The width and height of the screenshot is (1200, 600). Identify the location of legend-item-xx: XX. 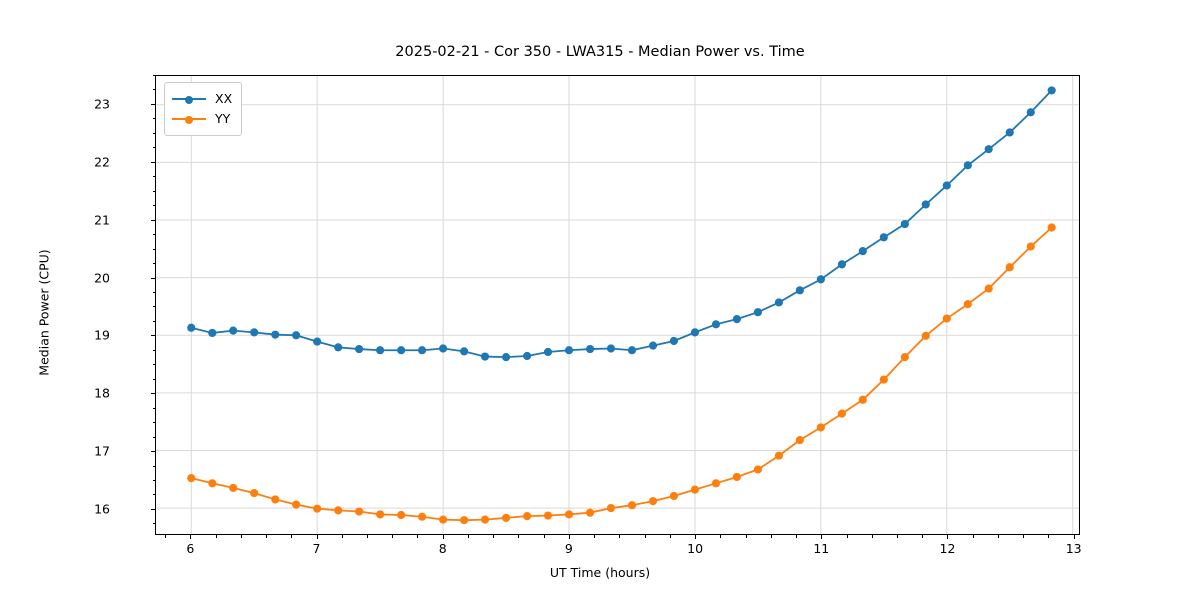
(202, 99).